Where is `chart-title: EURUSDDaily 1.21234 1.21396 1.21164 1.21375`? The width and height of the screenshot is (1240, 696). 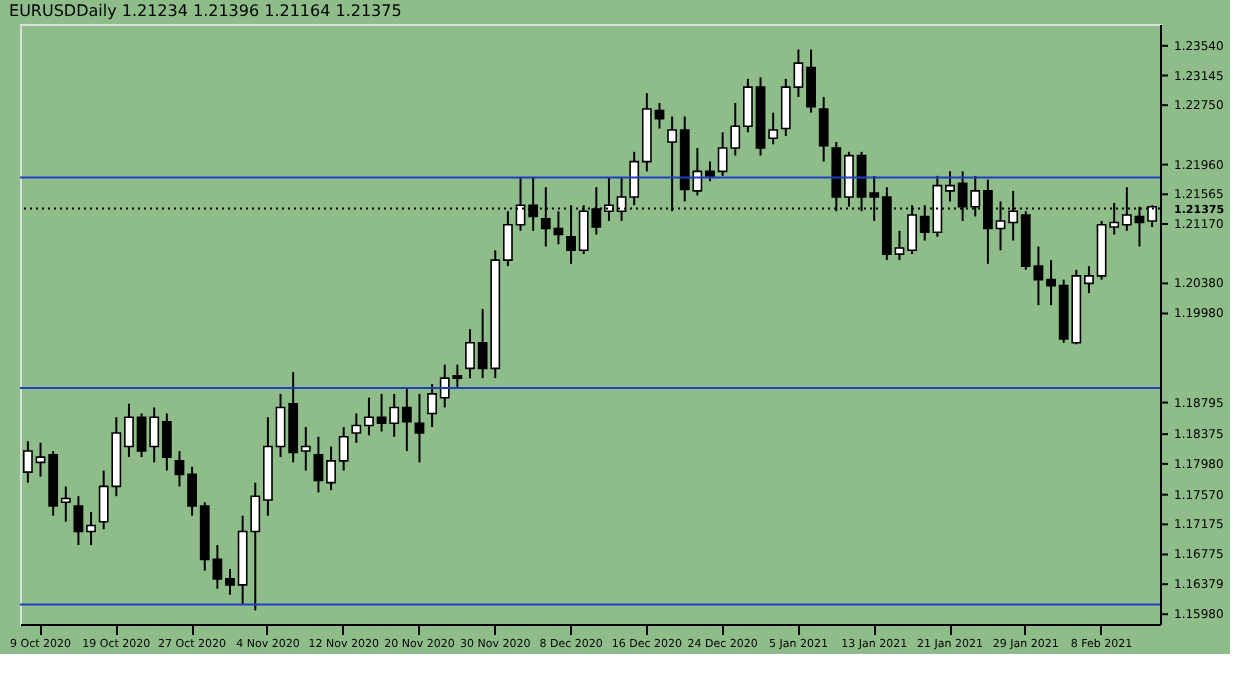
chart-title: EURUSDDaily 1.21234 1.21396 1.21164 1.21375 is located at coordinates (205, 11).